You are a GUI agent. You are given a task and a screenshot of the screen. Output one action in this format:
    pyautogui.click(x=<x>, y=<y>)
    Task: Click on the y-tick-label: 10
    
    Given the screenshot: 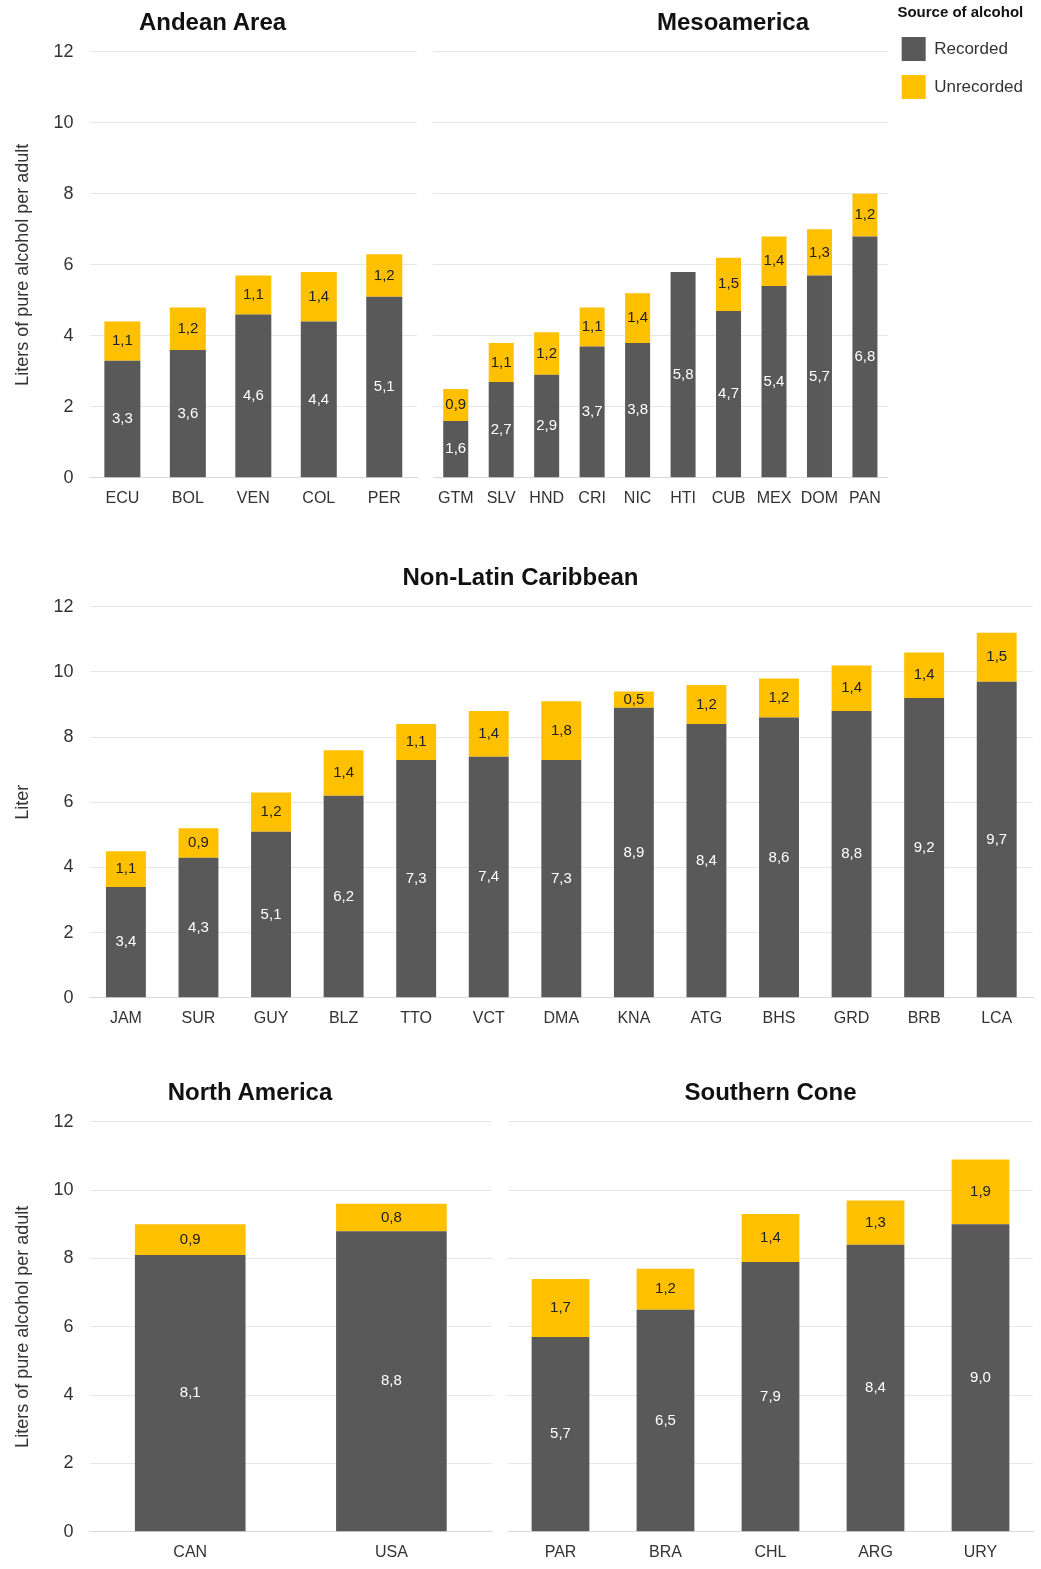 What is the action you would take?
    pyautogui.click(x=63, y=121)
    